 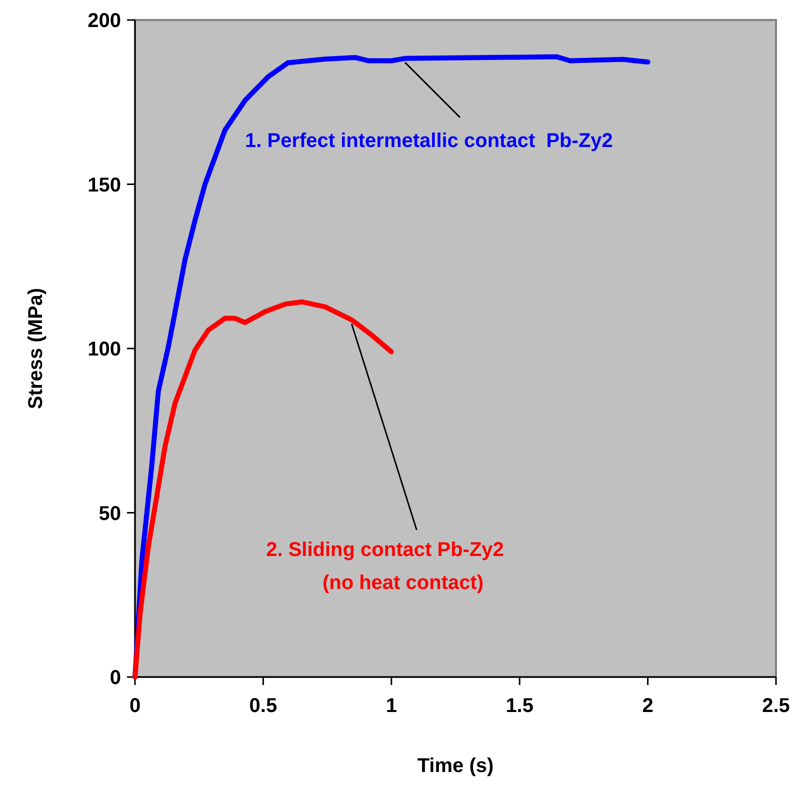 I want to click on x-tick-label: 2, so click(x=648, y=706).